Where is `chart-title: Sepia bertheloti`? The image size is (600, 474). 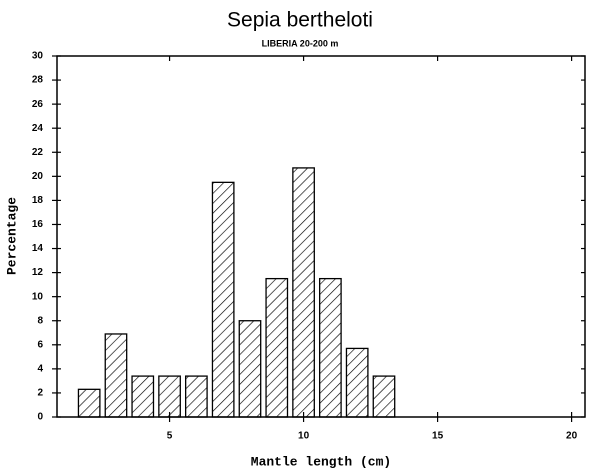 chart-title: Sepia bertheloti is located at coordinates (300, 20).